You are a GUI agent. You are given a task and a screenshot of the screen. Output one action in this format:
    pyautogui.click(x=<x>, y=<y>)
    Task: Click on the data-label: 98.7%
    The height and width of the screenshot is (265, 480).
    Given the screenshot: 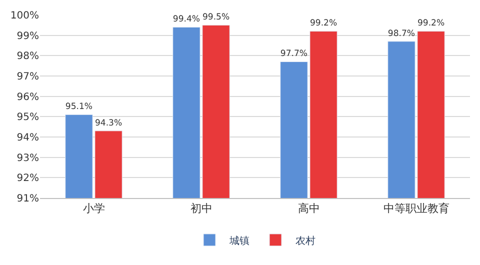 What is the action you would take?
    pyautogui.click(x=402, y=33)
    